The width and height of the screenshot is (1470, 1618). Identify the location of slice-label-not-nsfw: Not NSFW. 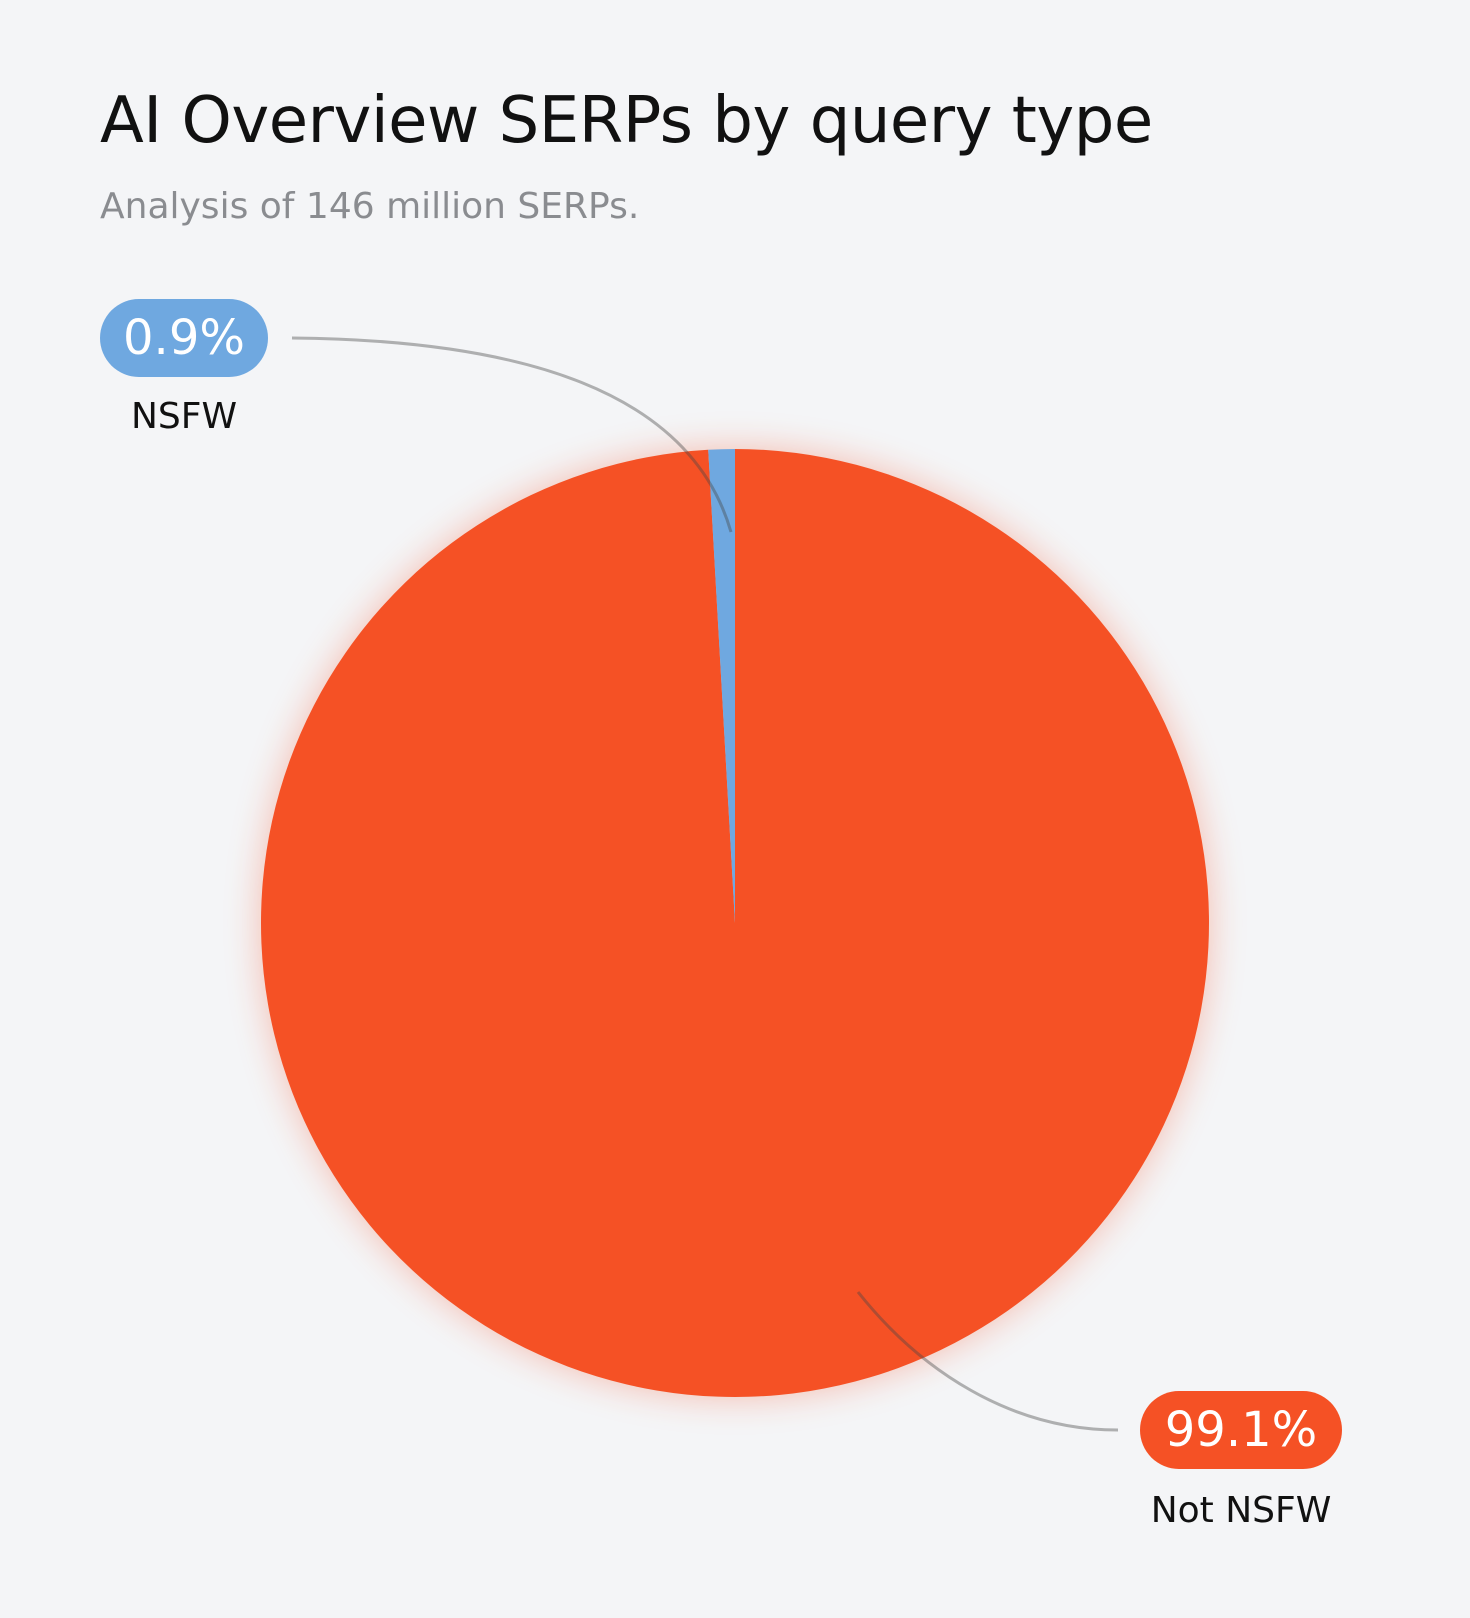
(1241, 1510).